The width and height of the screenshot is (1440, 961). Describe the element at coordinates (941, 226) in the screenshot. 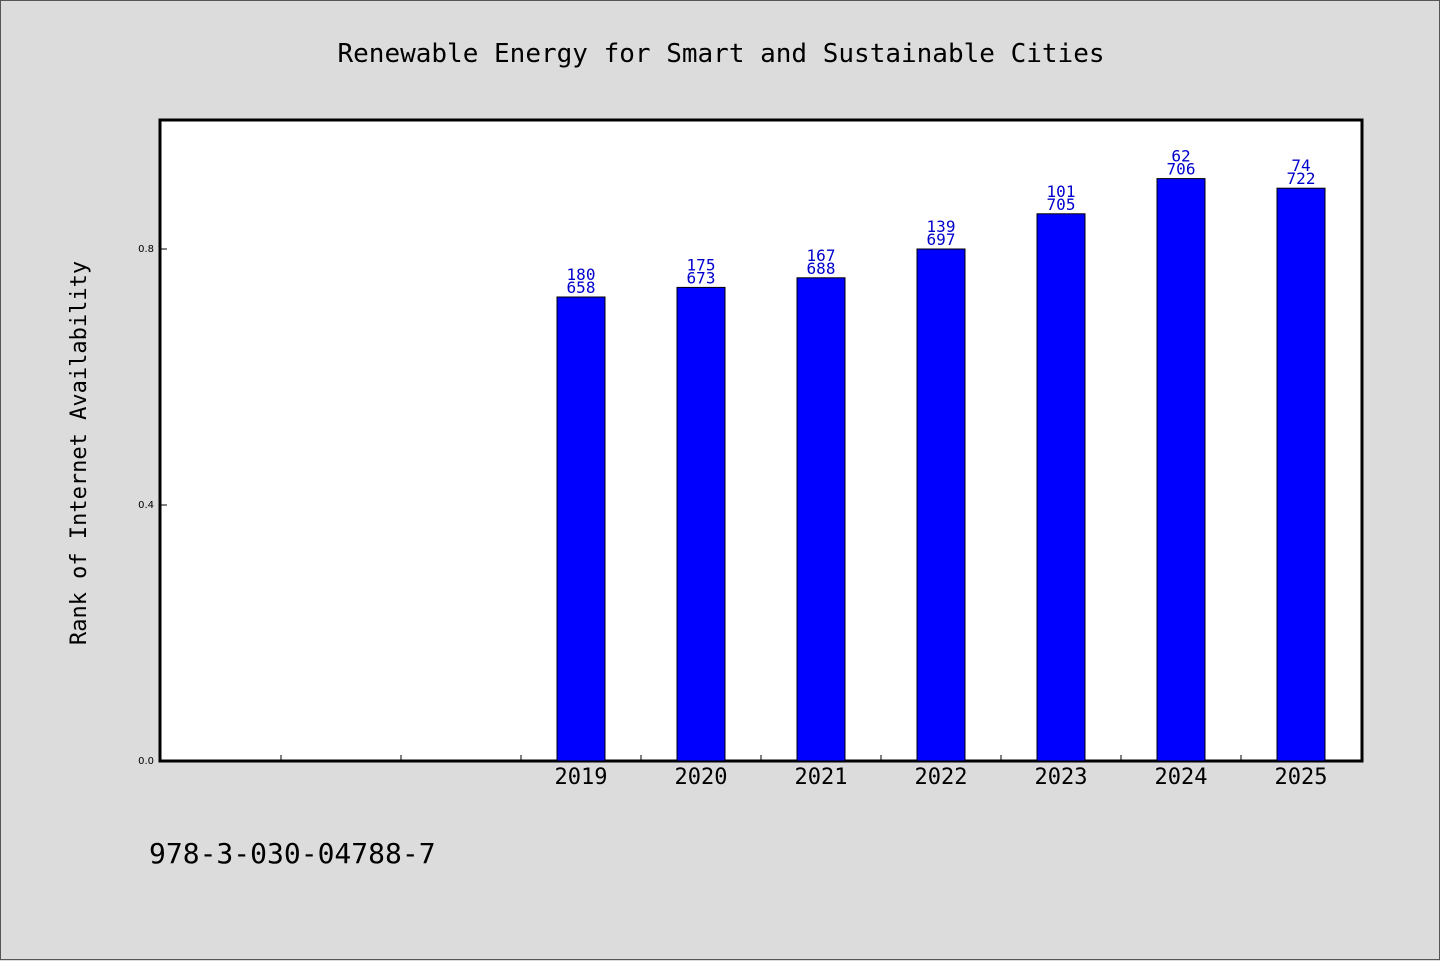

I see `data-label-top: 139` at that location.